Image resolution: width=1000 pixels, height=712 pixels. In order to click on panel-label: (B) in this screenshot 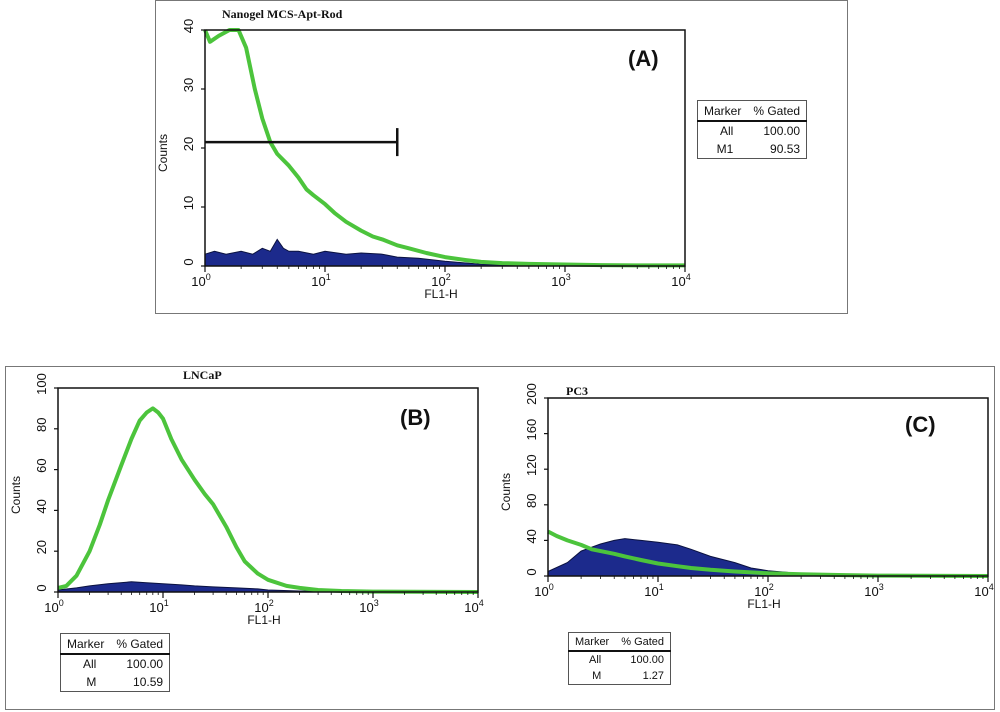, I will do `click(415, 417)`.